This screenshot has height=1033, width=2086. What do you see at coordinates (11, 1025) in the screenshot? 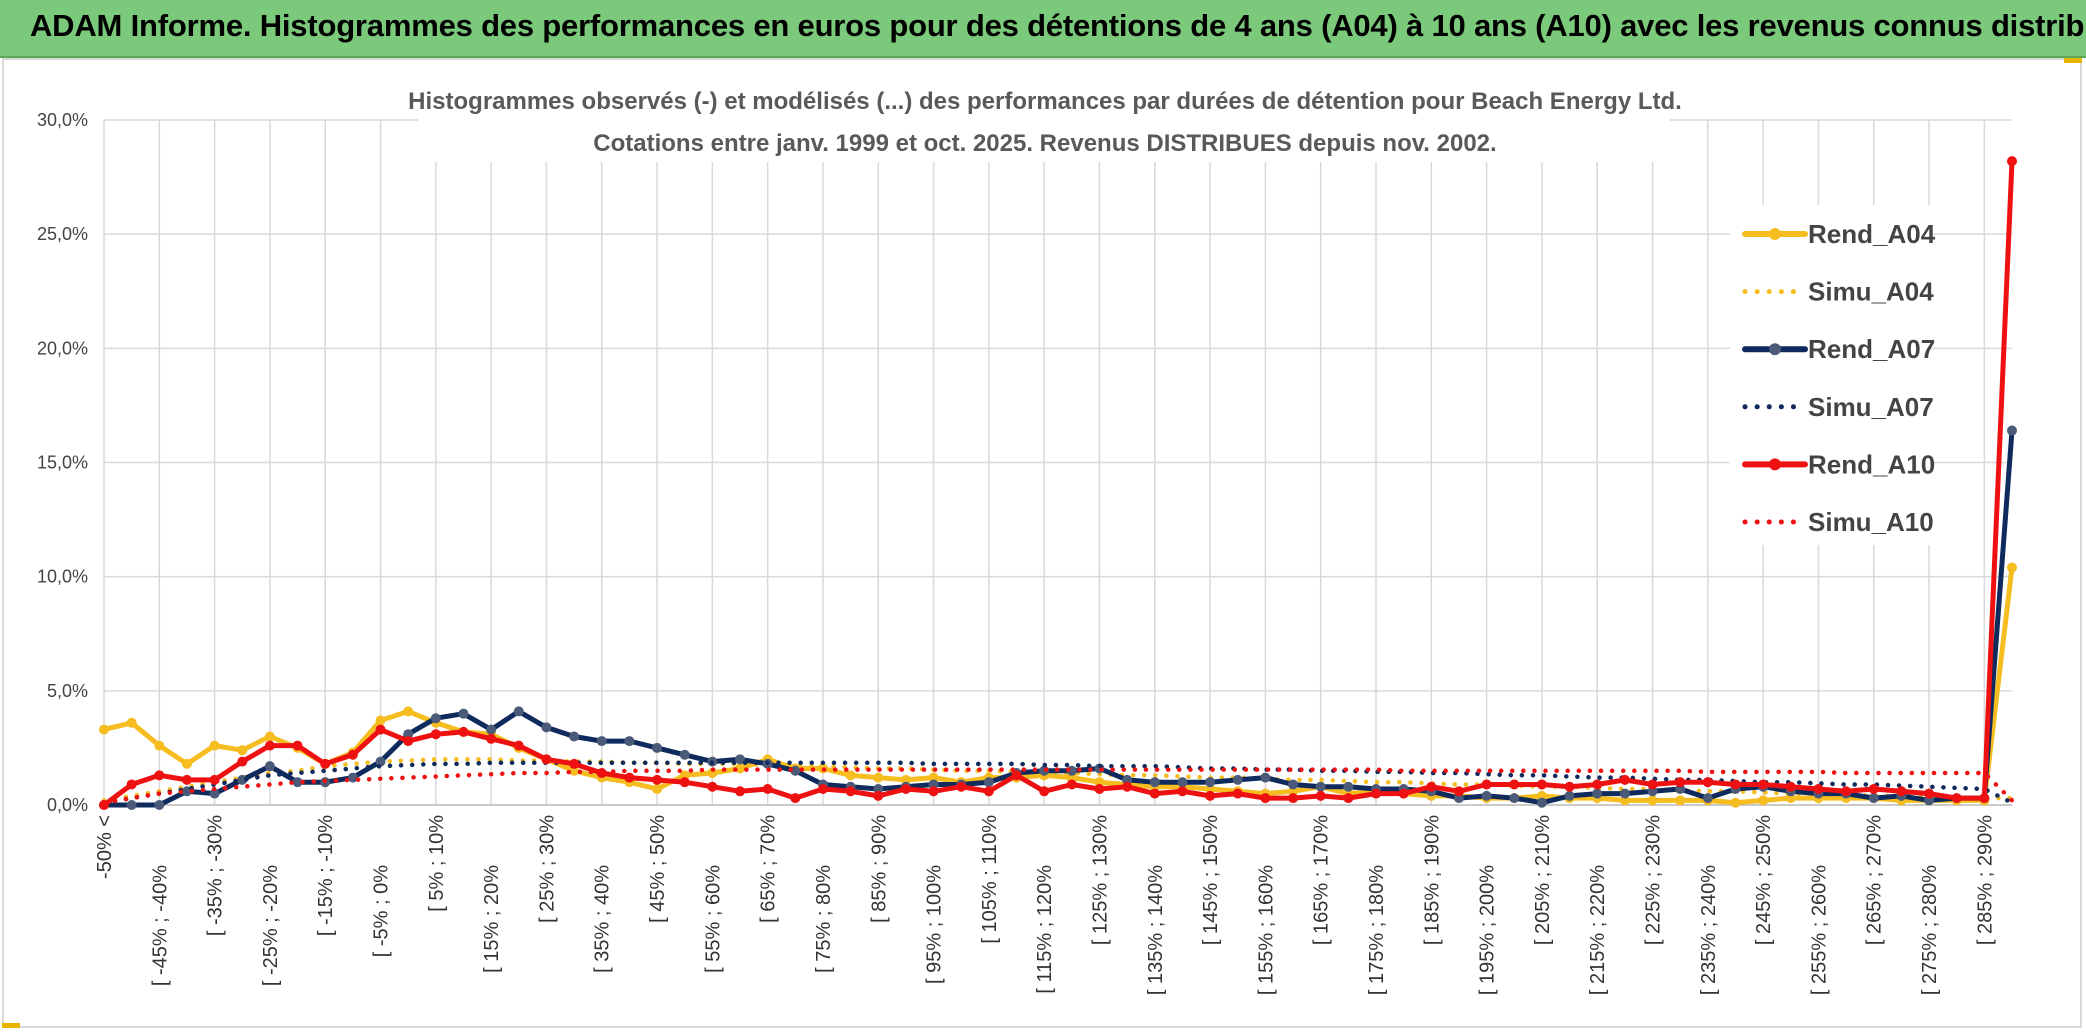
I see `frame-handle-bottom-left` at bounding box center [11, 1025].